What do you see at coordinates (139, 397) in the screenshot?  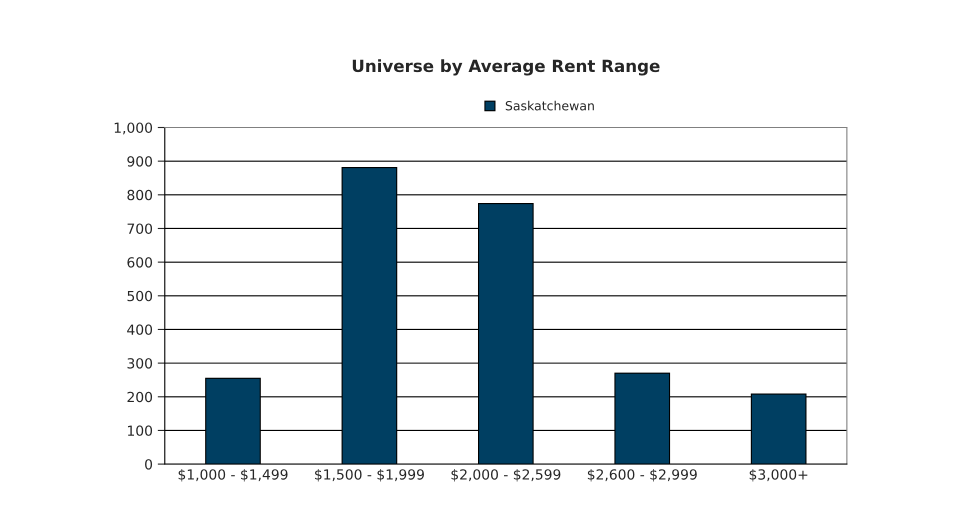 I see `y-tick-label: 200` at bounding box center [139, 397].